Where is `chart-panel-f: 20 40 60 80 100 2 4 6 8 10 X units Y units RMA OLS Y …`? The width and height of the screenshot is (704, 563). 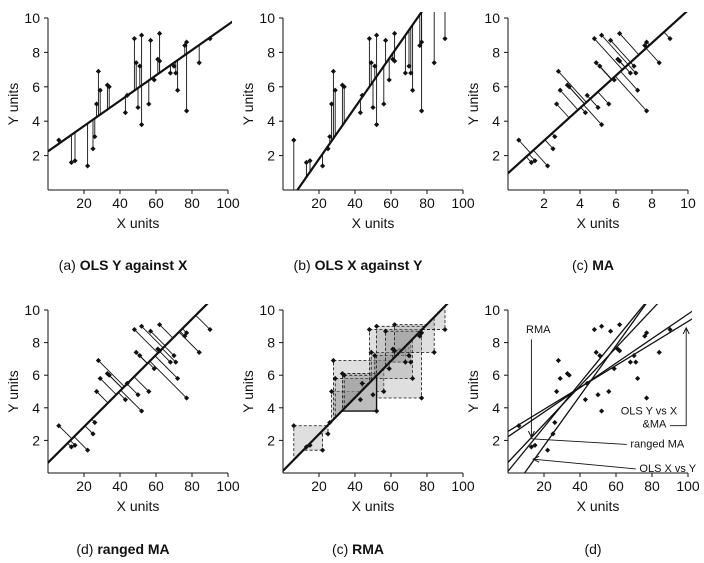
chart-panel-f: 20 40 60 80 100 2 4 6 8 10 X units Y units RMA OLS Y … is located at coordinates (582, 408).